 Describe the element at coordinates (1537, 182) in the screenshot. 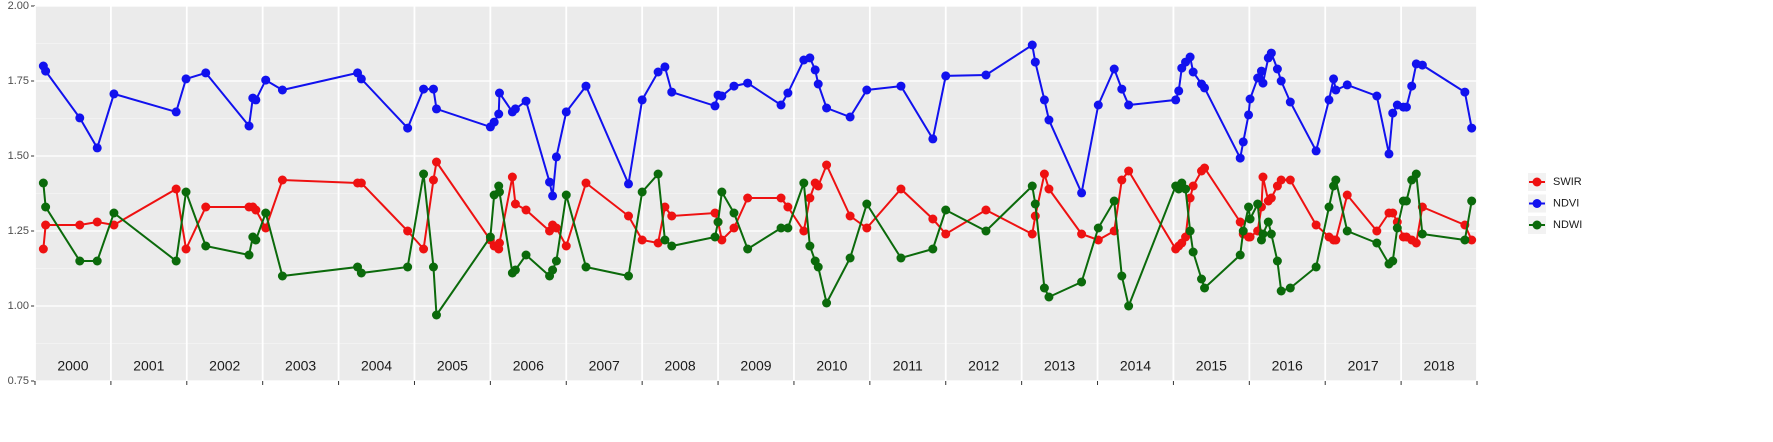

I see `legend-dot` at that location.